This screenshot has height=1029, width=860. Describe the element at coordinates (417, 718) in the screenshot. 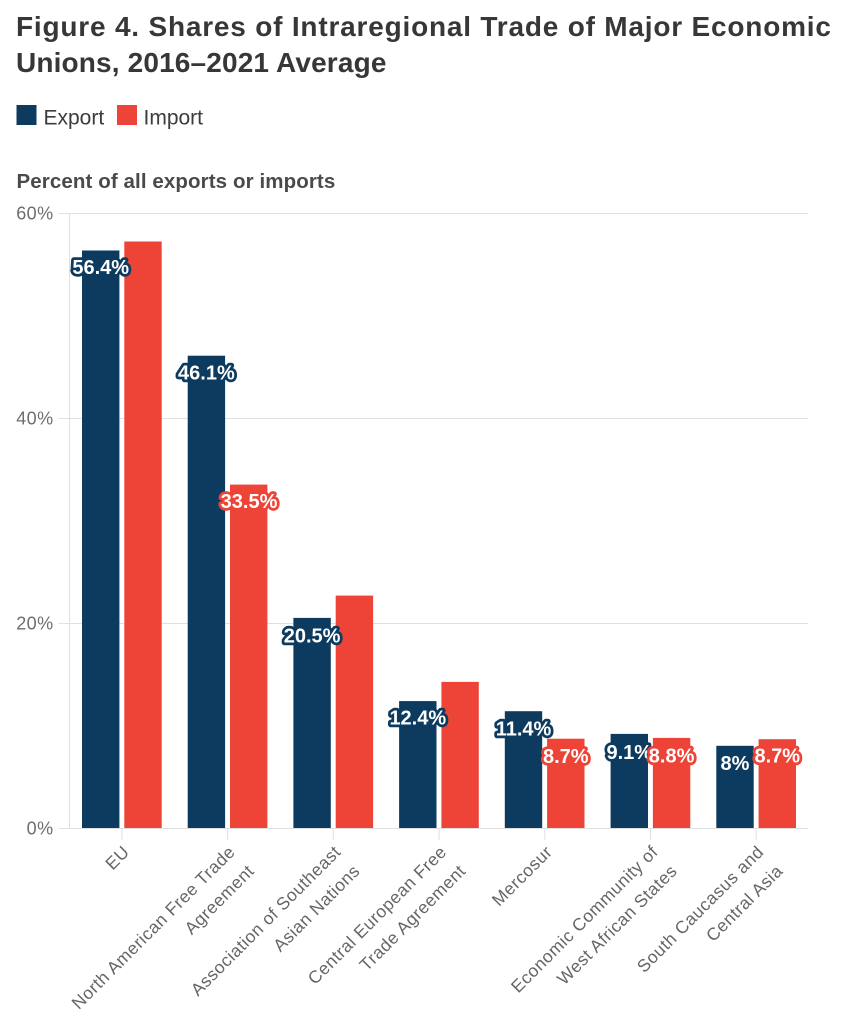

I see `svg-text: 12.4%` at that location.